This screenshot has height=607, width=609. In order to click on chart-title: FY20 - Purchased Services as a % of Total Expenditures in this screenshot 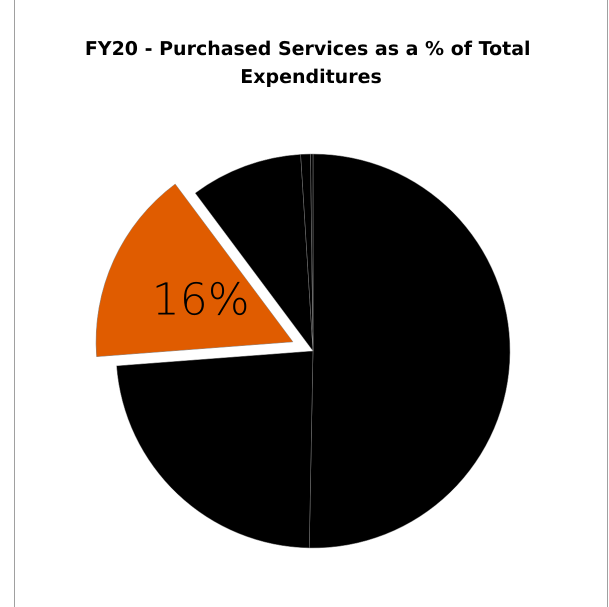, I will do `click(311, 63)`.